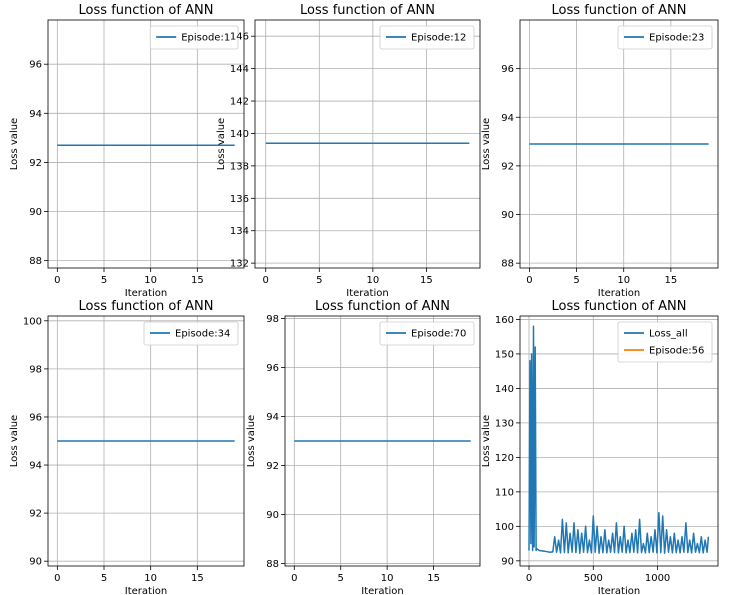 The width and height of the screenshot is (729, 595). I want to click on legend-label: Loss_all, so click(668, 334).